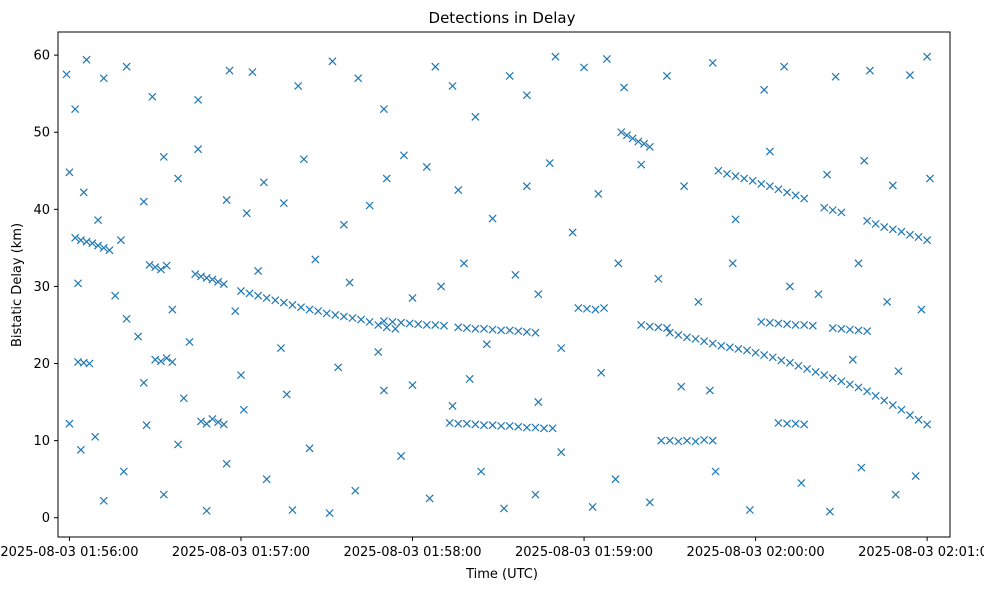 This screenshot has width=984, height=590. I want to click on y-tick-label: 10, so click(41, 441).